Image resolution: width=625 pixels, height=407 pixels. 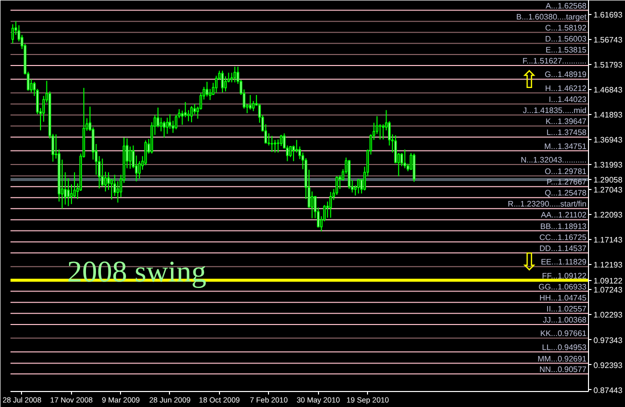 I want to click on y-tick-label: 1.41893, so click(x=608, y=115).